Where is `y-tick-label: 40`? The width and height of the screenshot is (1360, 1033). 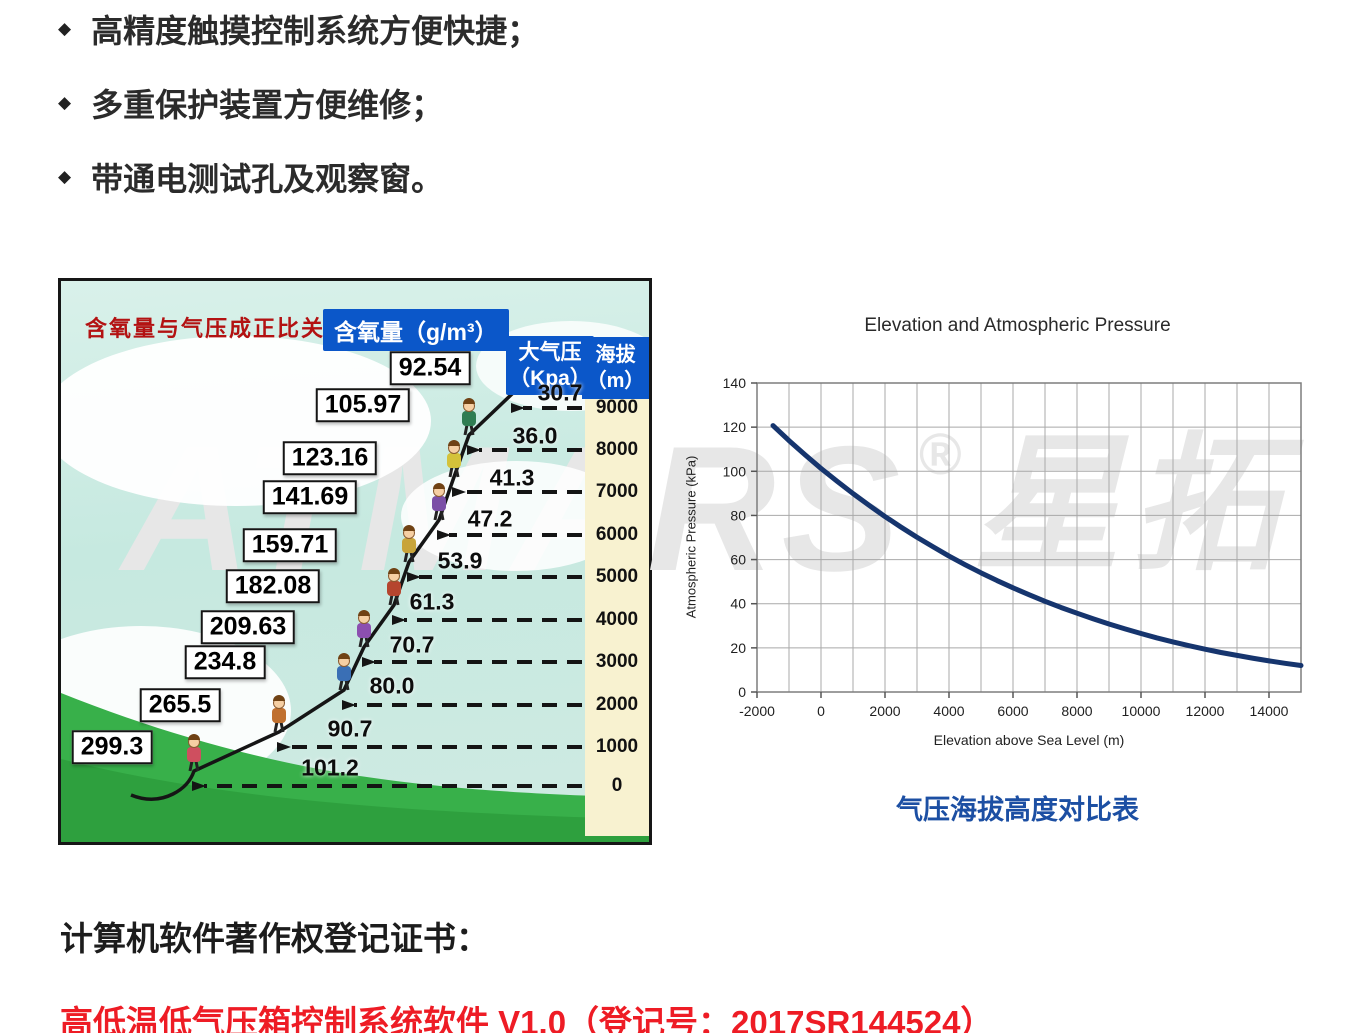
y-tick-label: 40 is located at coordinates (738, 604).